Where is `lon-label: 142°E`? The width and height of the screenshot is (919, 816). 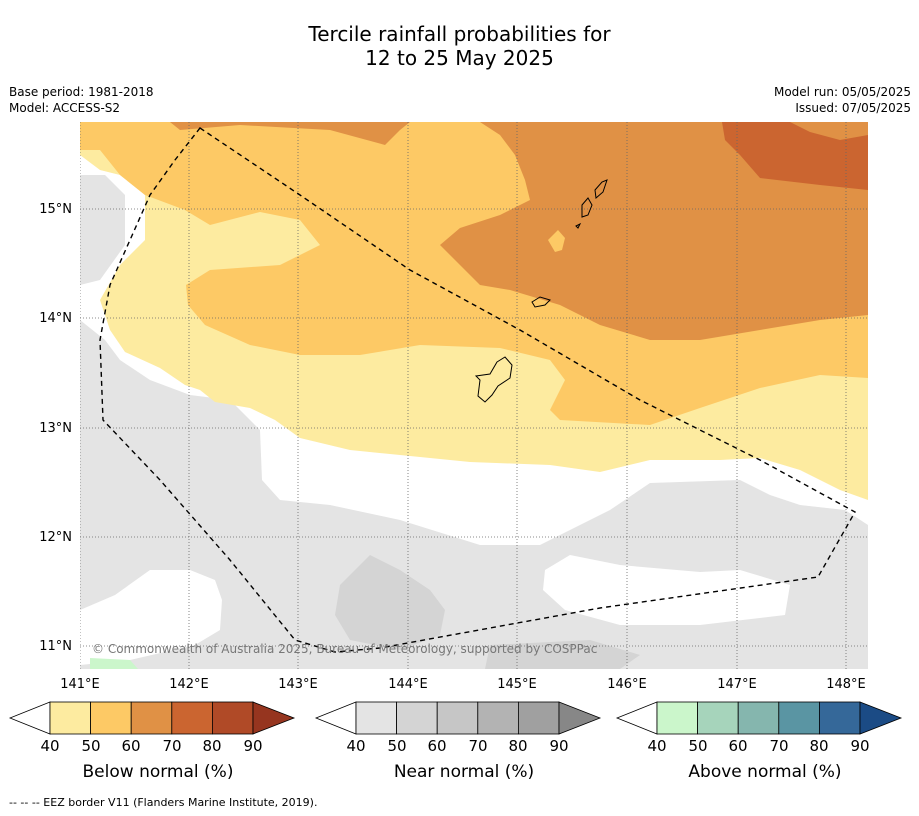 lon-label: 142°E is located at coordinates (189, 684).